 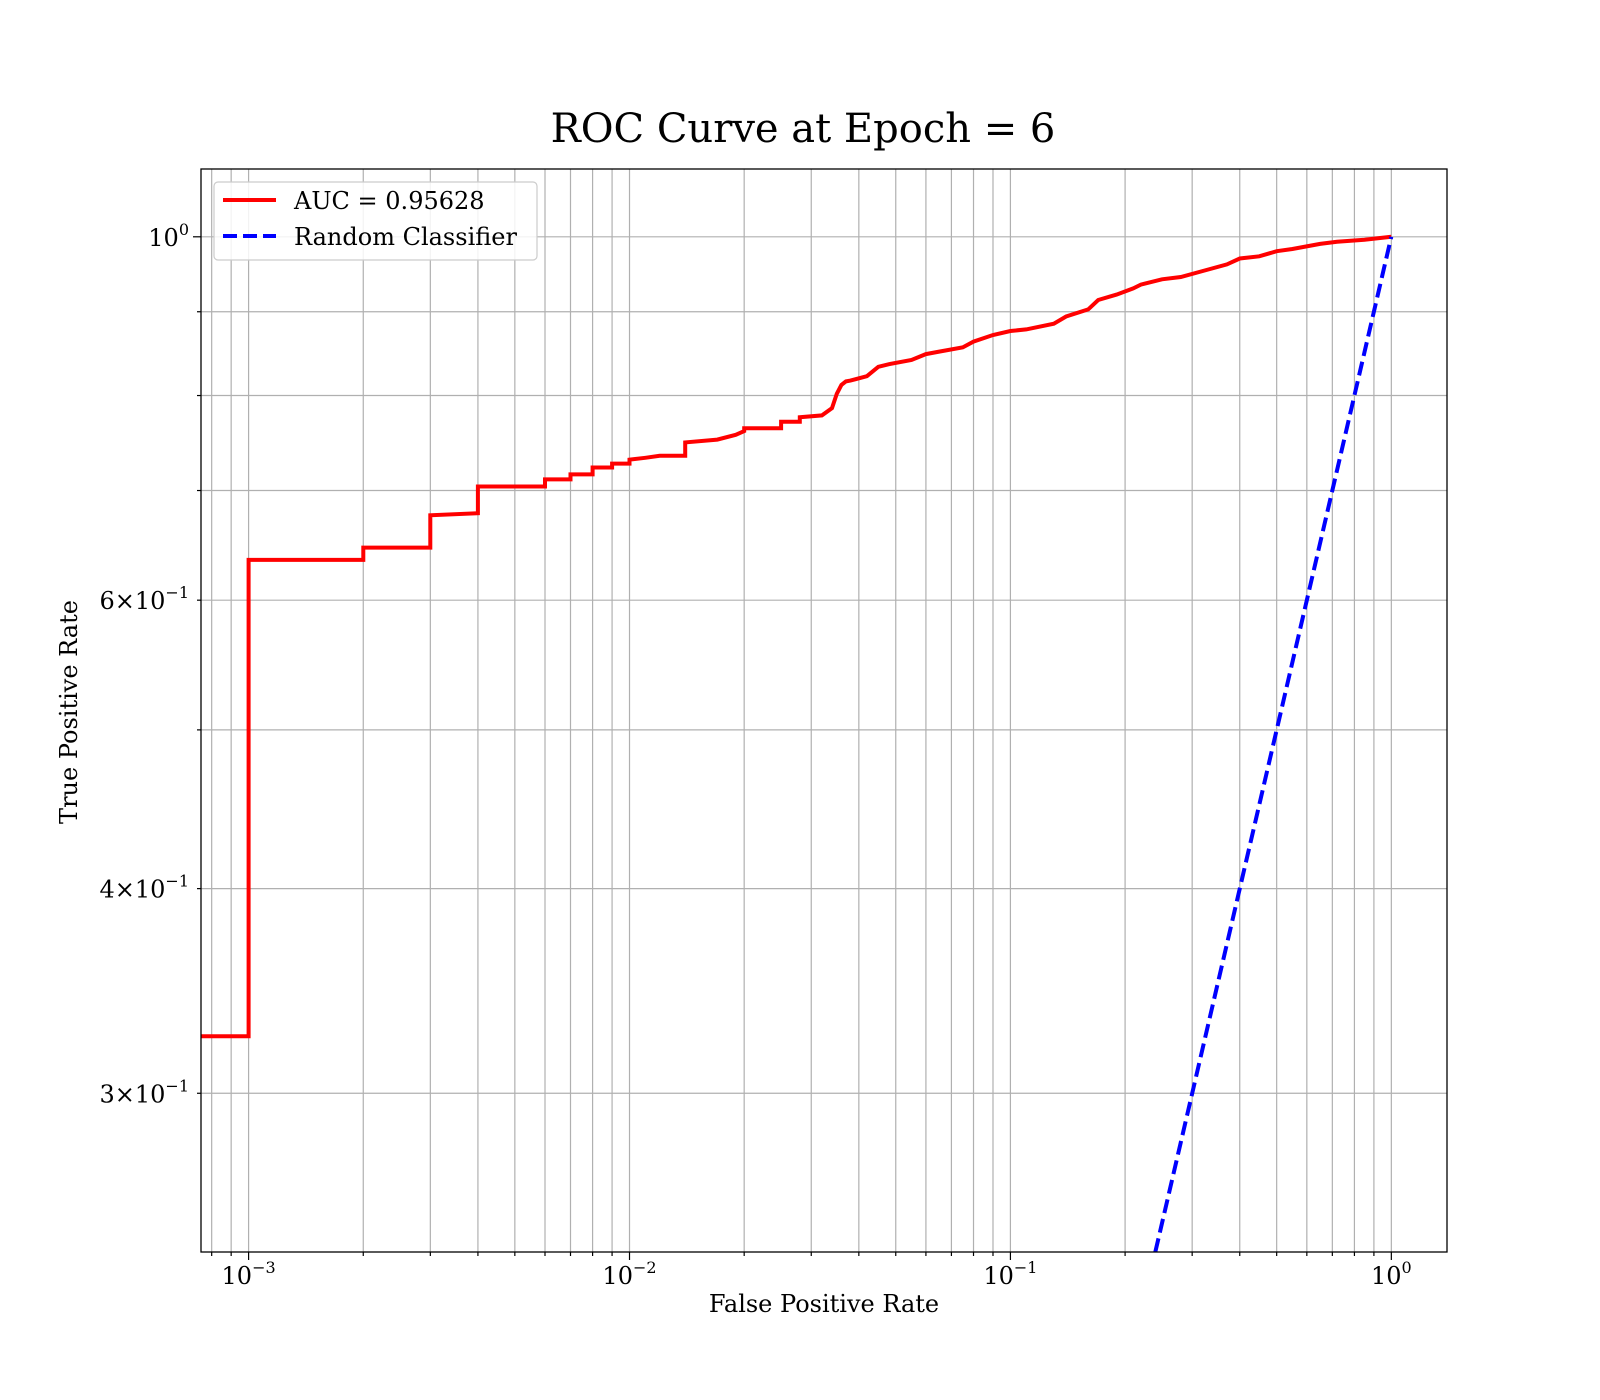 I want to click on legend-box, so click(x=375, y=221).